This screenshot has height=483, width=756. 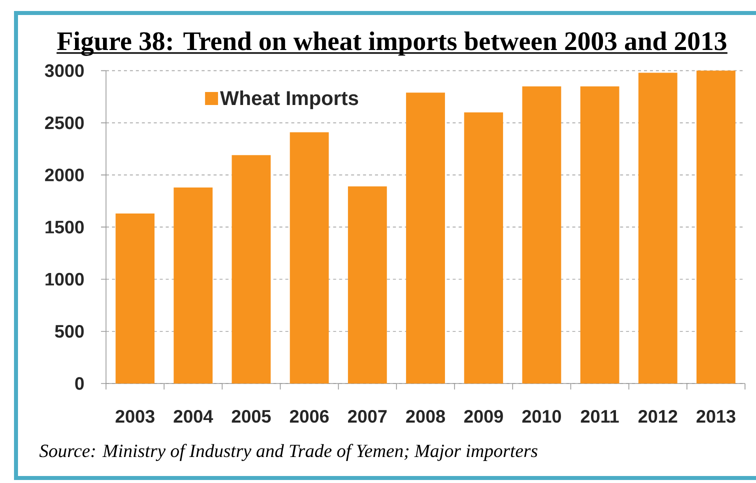 I want to click on x-tick-label: 2005, so click(x=251, y=416).